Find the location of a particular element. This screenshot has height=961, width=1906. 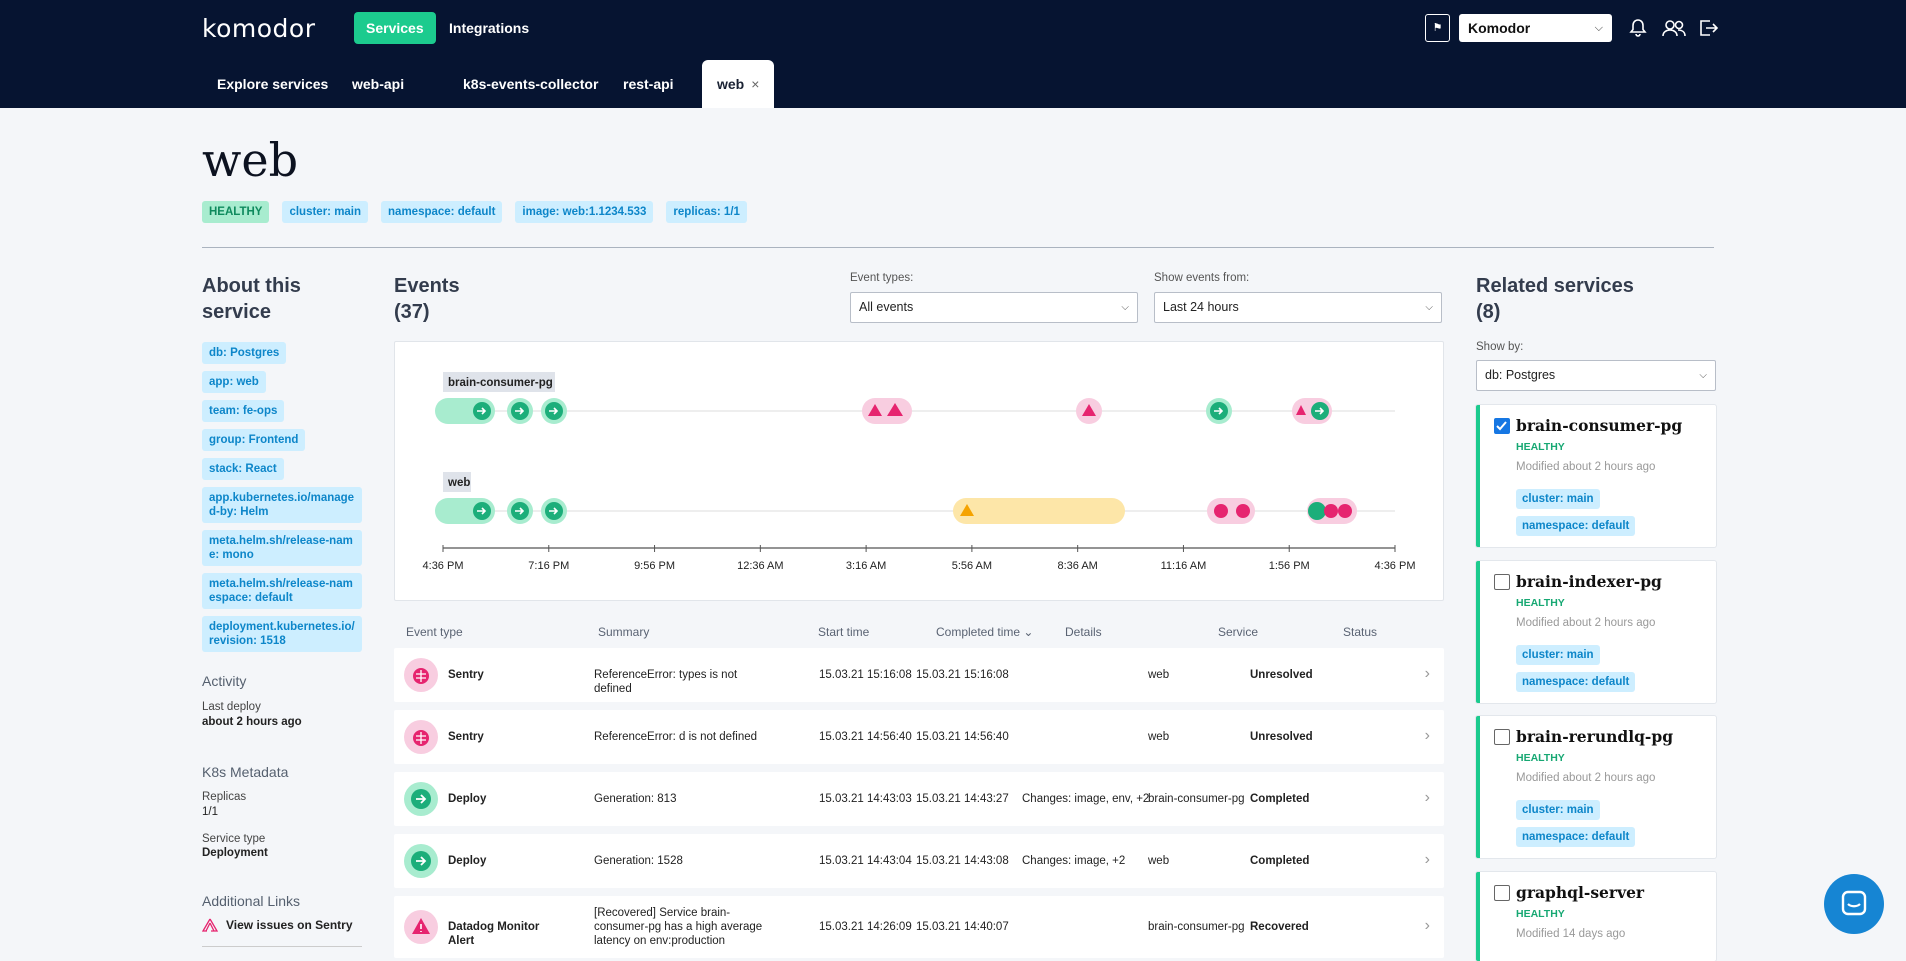

start-time-cell: 15.03.21 14:43:03 is located at coordinates (865, 799).